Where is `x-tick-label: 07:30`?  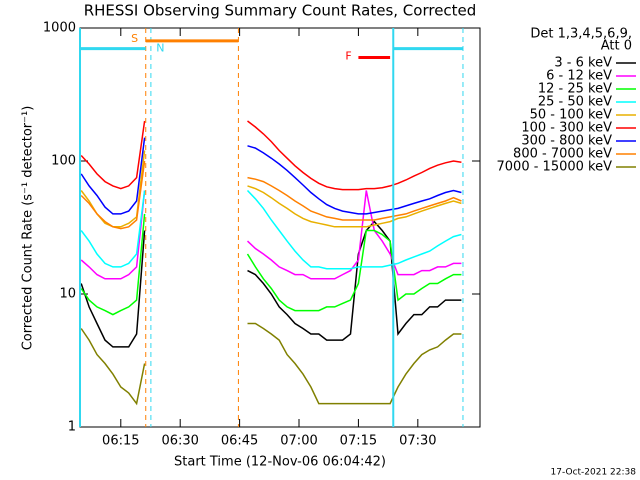 x-tick-label: 07:30 is located at coordinates (417, 441).